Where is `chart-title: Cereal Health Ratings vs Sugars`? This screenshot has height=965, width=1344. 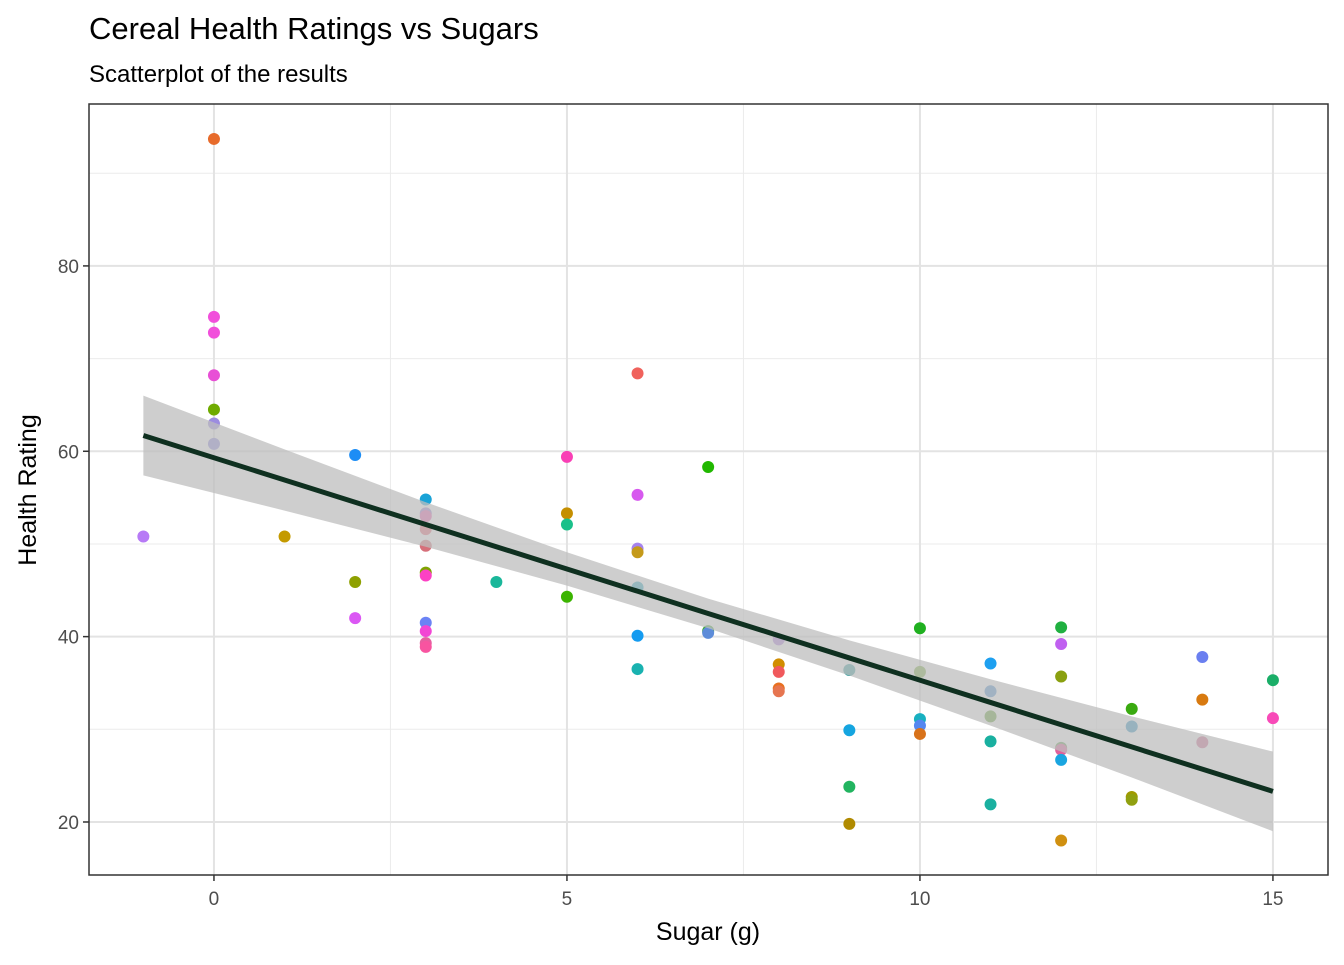
chart-title: Cereal Health Ratings vs Sugars is located at coordinates (314, 28).